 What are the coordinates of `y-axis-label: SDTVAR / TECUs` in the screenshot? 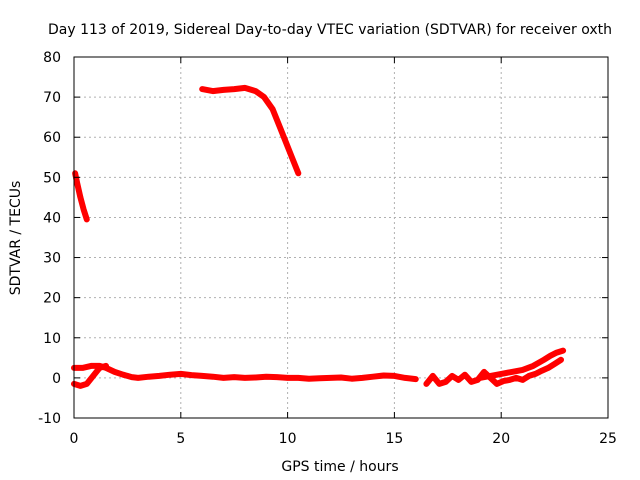 It's located at (16, 238).